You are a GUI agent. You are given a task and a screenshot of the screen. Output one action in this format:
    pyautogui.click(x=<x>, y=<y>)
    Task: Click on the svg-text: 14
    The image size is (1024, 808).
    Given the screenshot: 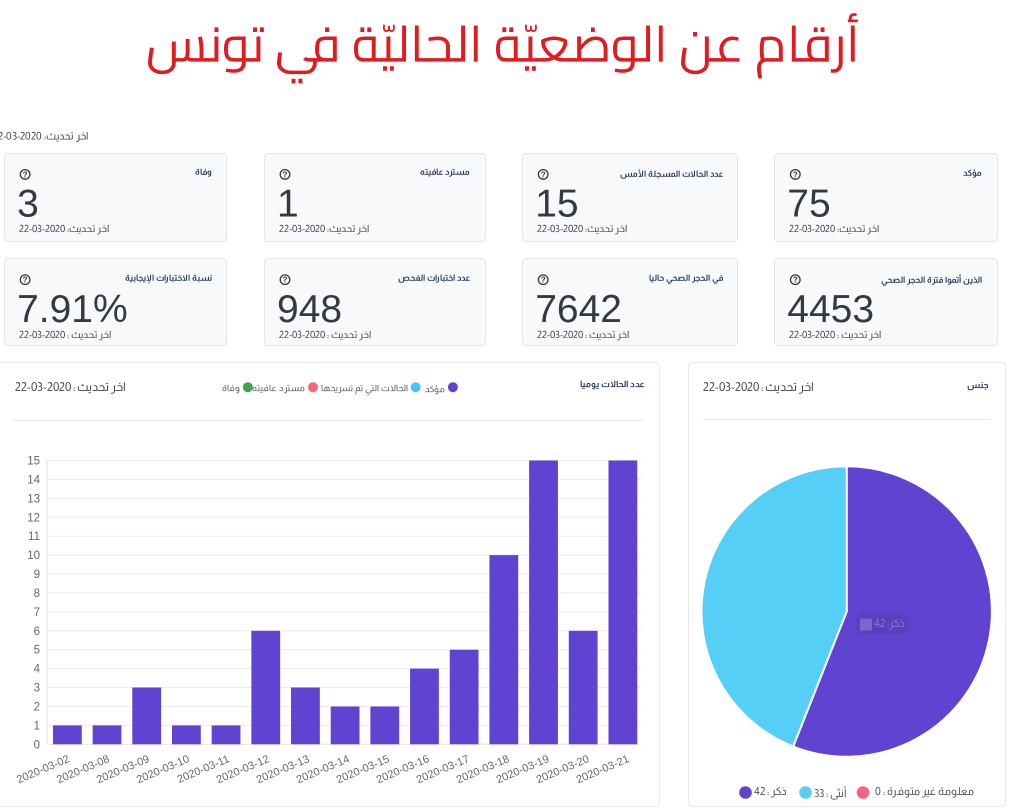 What is the action you would take?
    pyautogui.click(x=33, y=480)
    